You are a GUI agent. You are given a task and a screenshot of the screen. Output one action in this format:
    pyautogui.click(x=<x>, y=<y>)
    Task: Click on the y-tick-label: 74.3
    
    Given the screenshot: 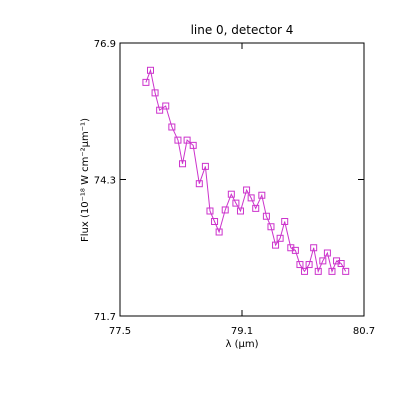 What is the action you would take?
    pyautogui.click(x=105, y=181)
    